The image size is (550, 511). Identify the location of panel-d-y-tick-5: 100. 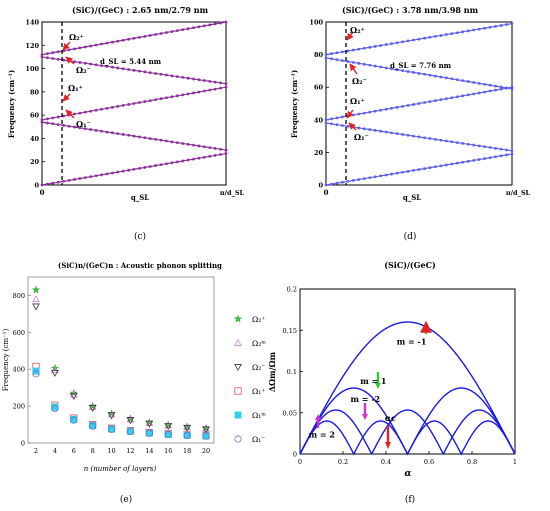
(316, 23).